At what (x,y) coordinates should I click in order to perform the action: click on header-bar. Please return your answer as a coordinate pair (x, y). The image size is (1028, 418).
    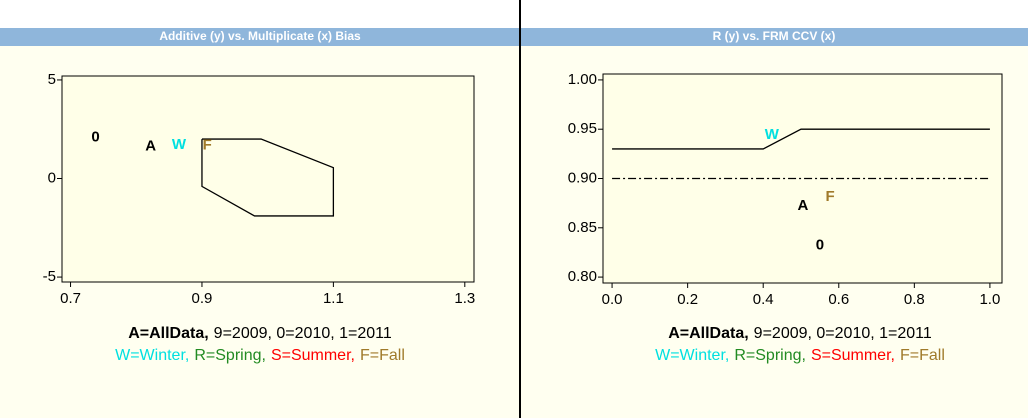
    Looking at the image, I should click on (514, 37).